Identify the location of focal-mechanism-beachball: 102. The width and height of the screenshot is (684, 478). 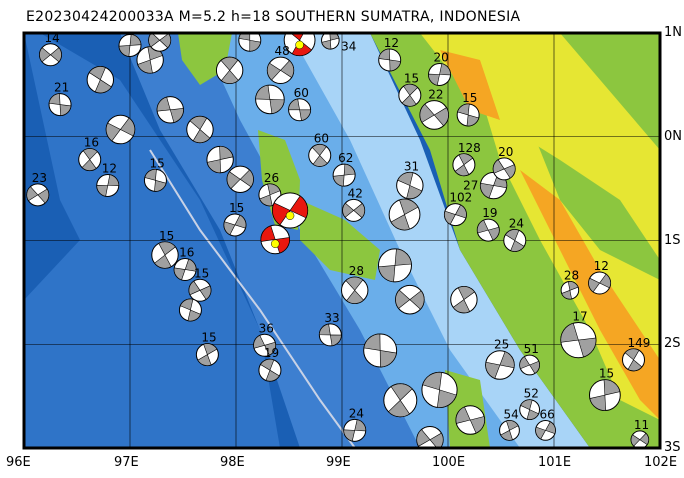
(457, 209).